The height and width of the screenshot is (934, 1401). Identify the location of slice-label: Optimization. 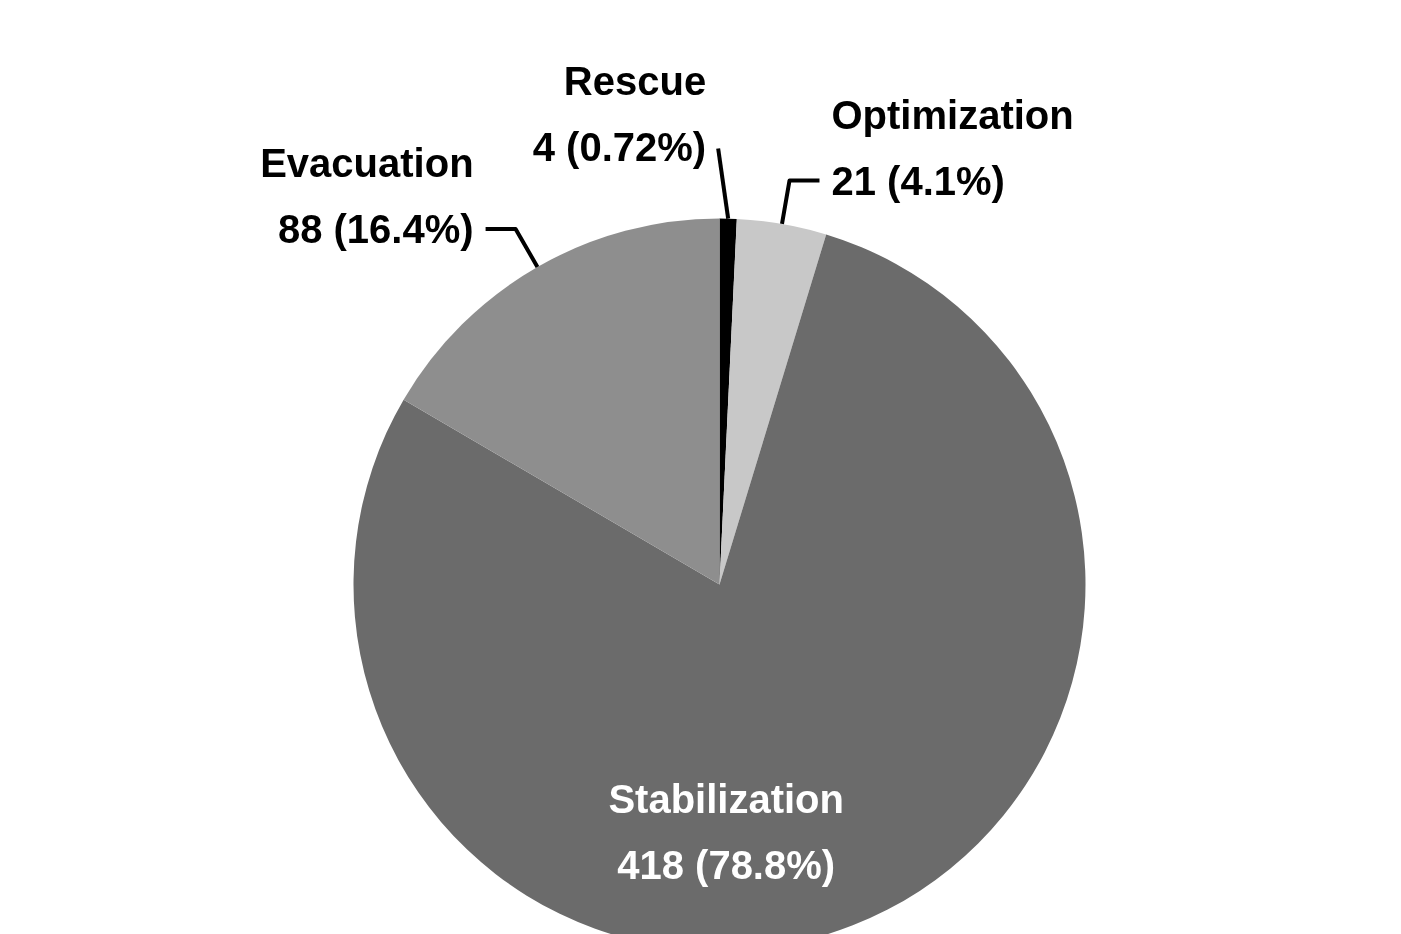
(952, 114).